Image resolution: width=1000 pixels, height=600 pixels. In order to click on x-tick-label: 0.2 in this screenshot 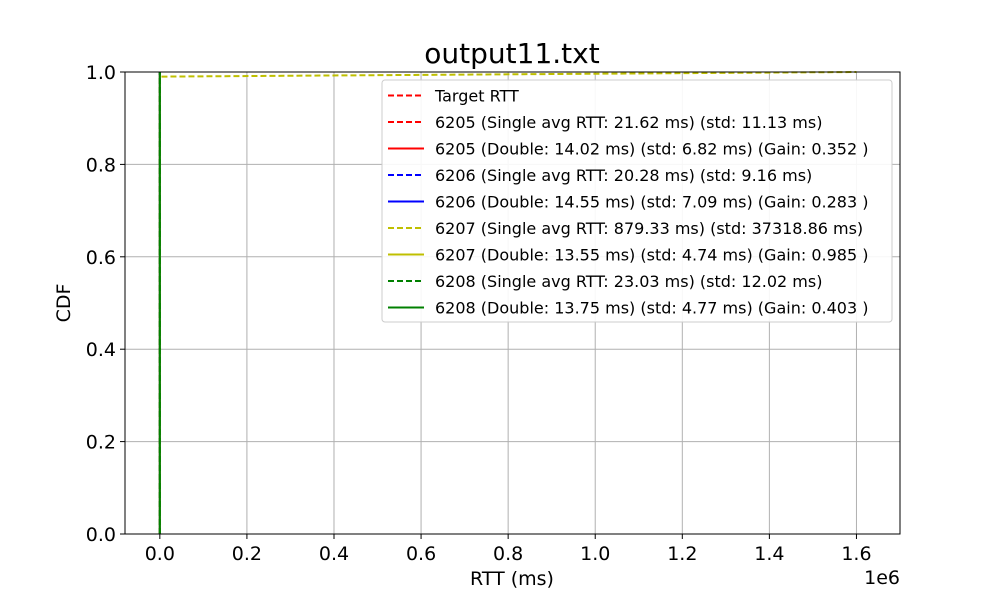, I will do `click(247, 554)`.